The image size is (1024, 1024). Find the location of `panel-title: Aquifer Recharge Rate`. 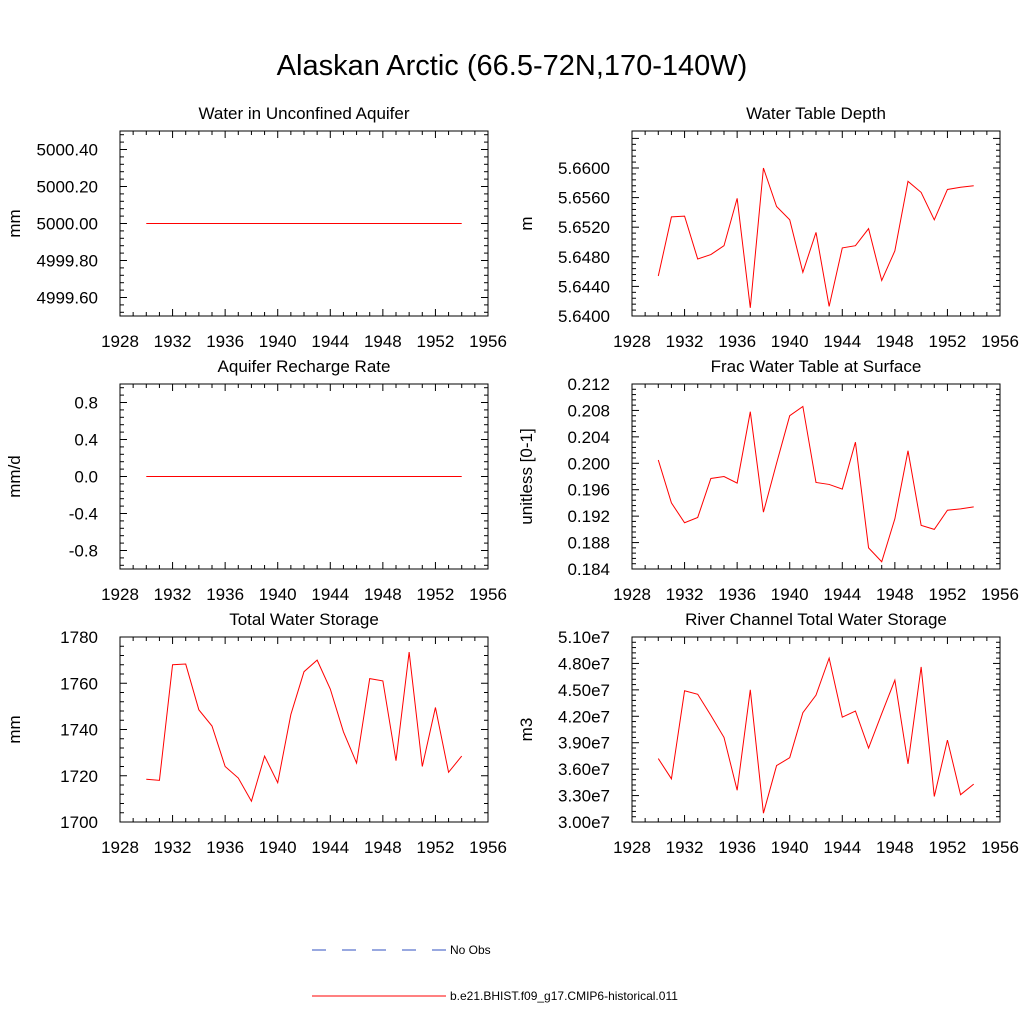

panel-title: Aquifer Recharge Rate is located at coordinates (304, 366).